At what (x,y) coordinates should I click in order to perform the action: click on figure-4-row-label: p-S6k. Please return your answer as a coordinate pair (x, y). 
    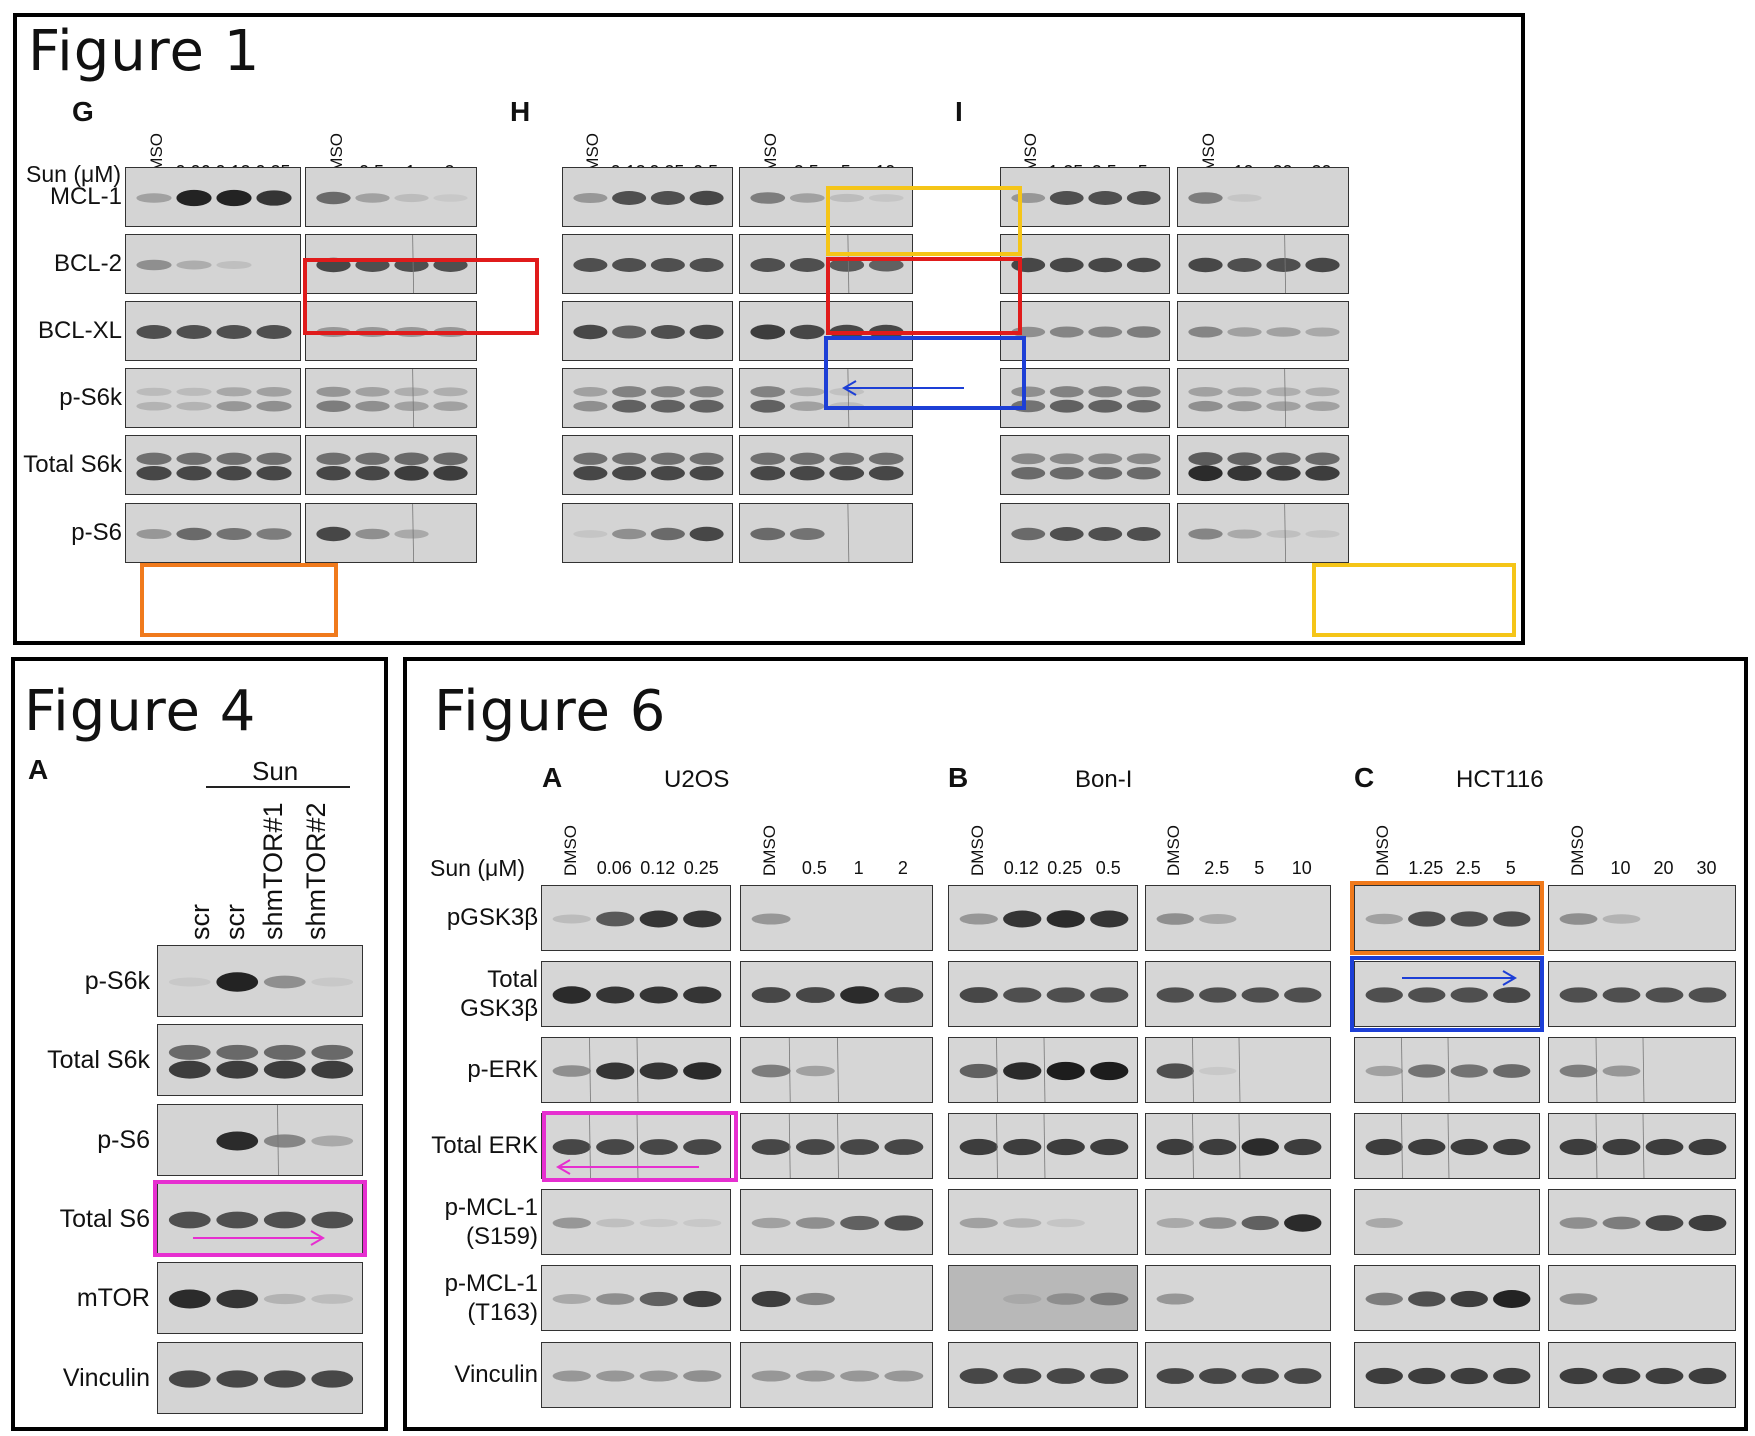
    Looking at the image, I should click on (117, 981).